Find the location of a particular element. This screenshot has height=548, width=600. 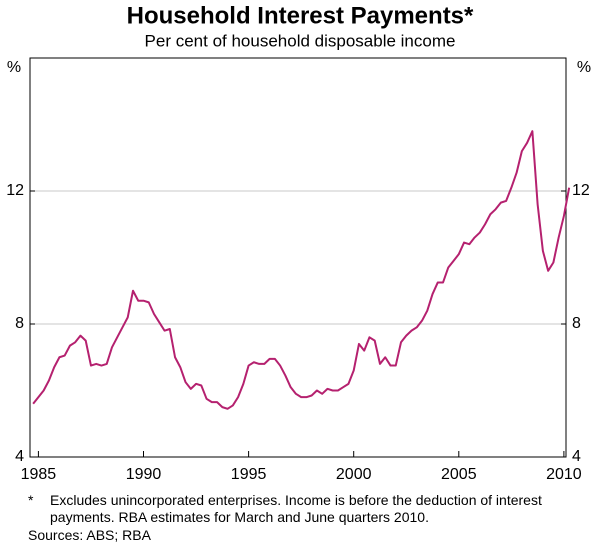

x-tick-label: 1995 is located at coordinates (249, 474).